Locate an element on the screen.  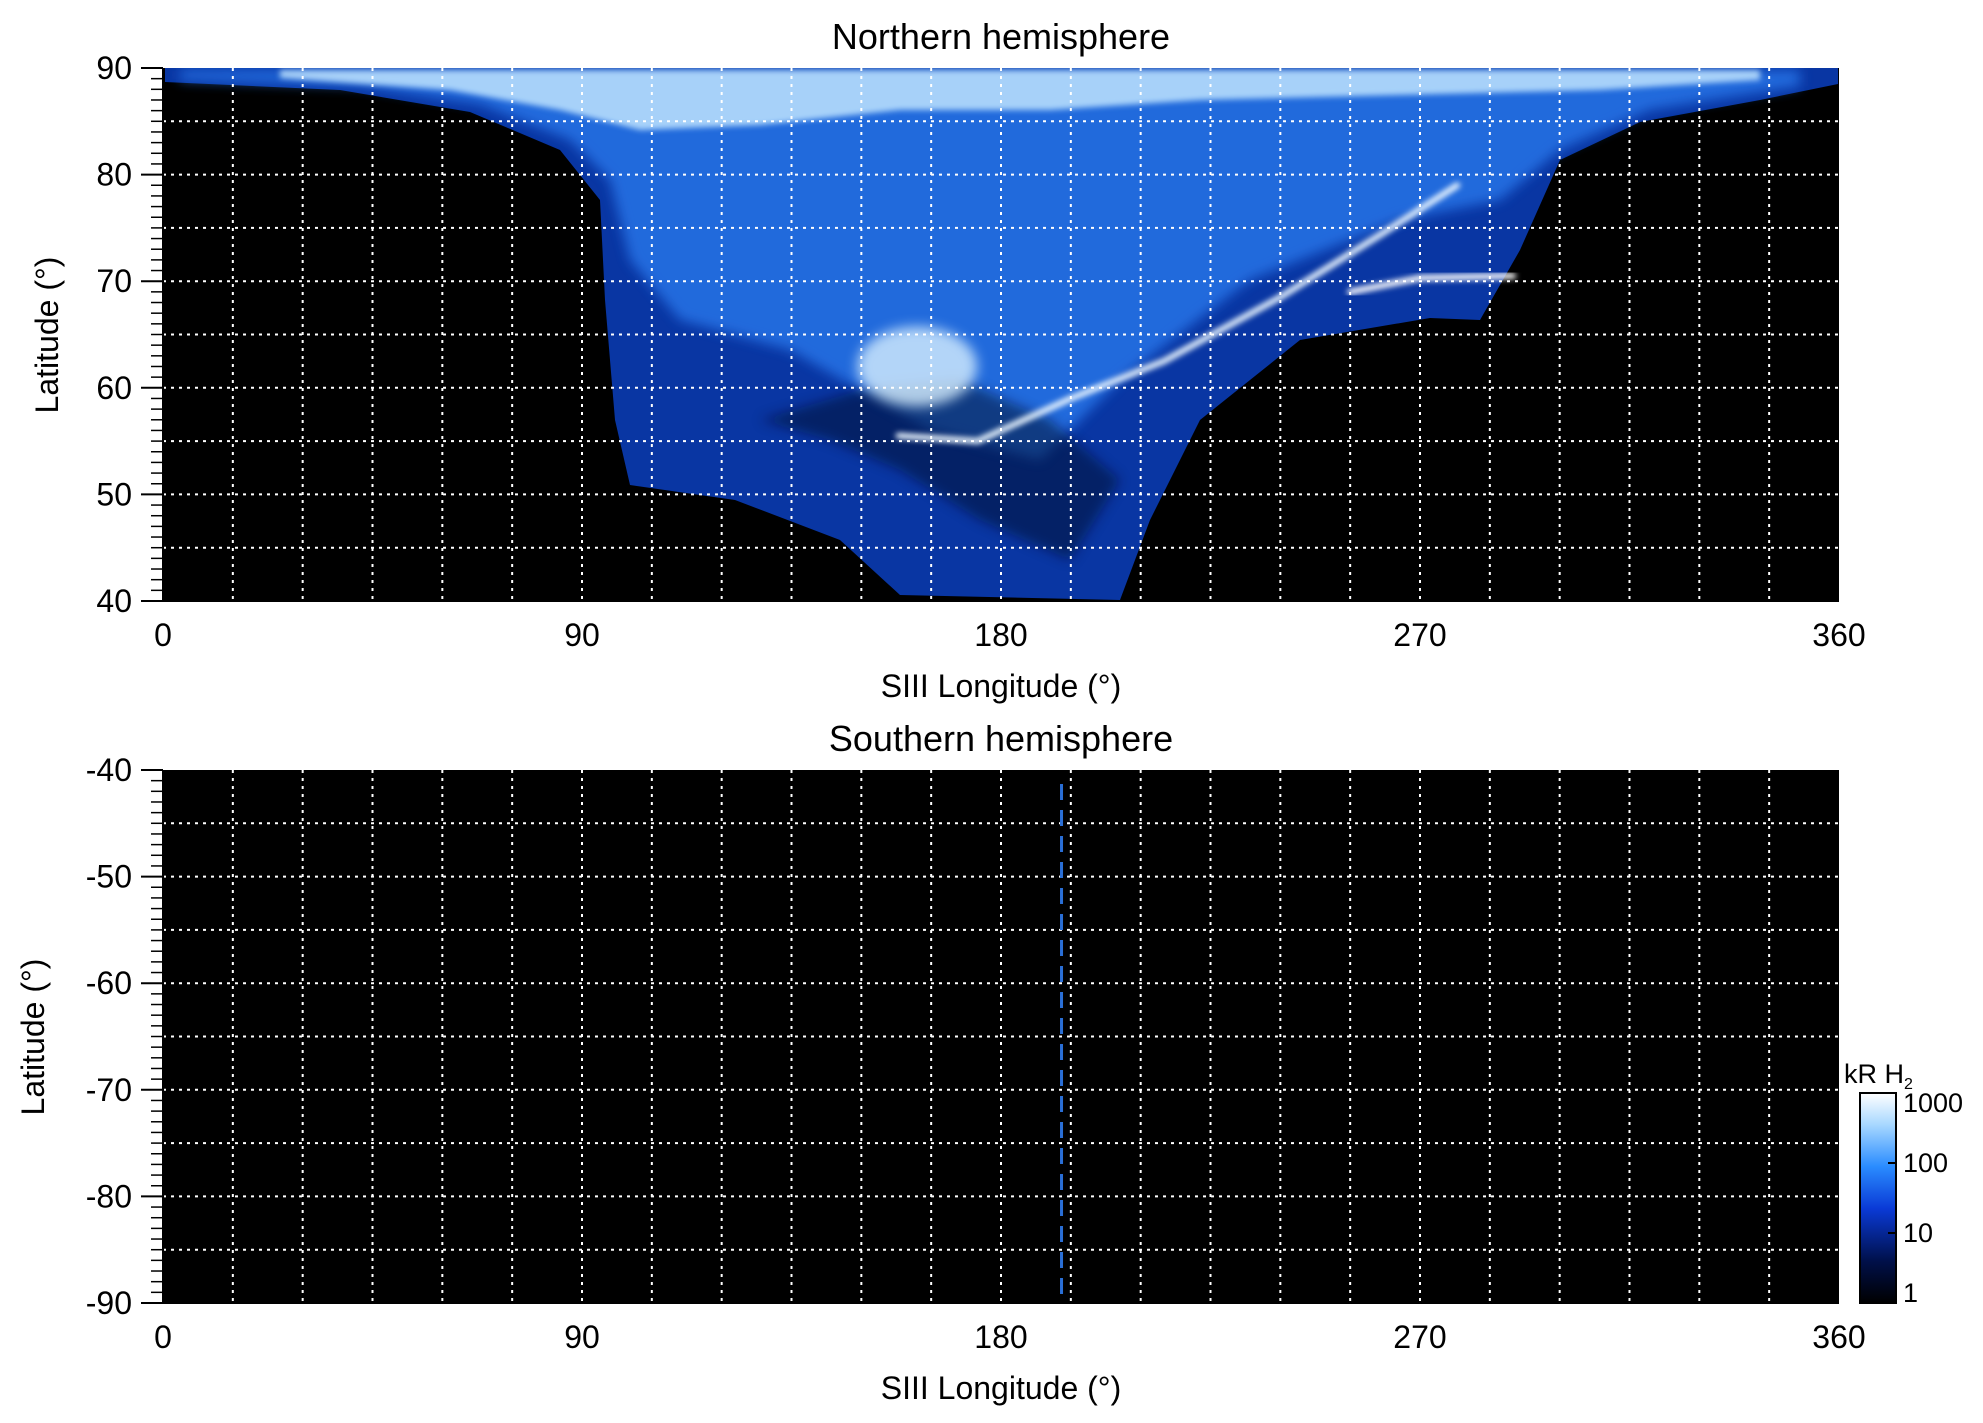
colorbar-title: kR H2 is located at coordinates (1878, 1076).